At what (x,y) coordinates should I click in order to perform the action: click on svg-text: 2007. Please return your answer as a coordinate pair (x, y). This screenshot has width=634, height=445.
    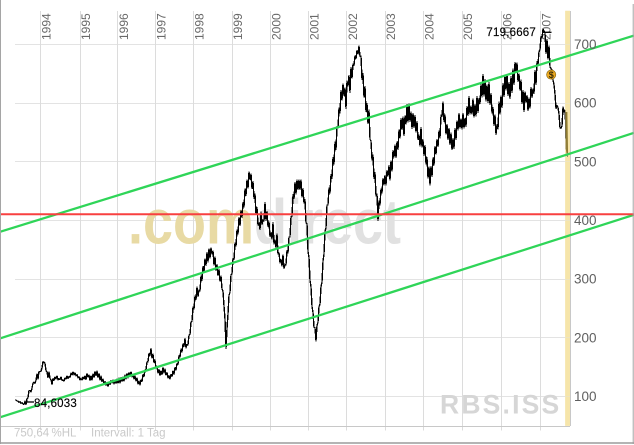
    Looking at the image, I should click on (546, 26).